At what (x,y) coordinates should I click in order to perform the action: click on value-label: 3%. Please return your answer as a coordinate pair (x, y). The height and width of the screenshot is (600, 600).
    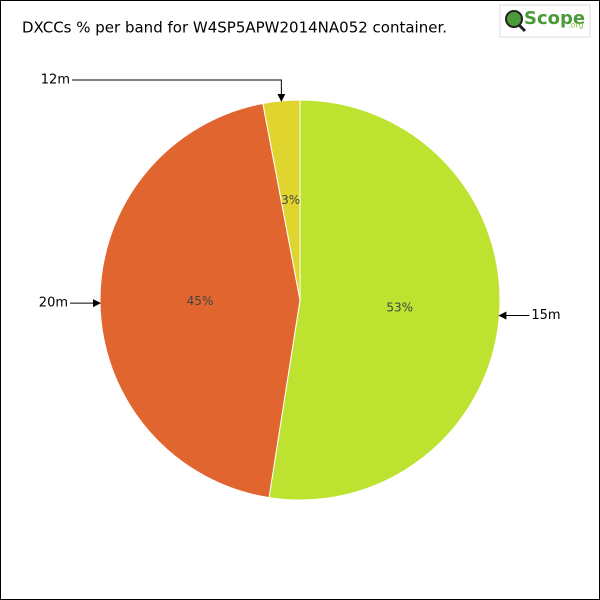
    Looking at the image, I should click on (290, 200).